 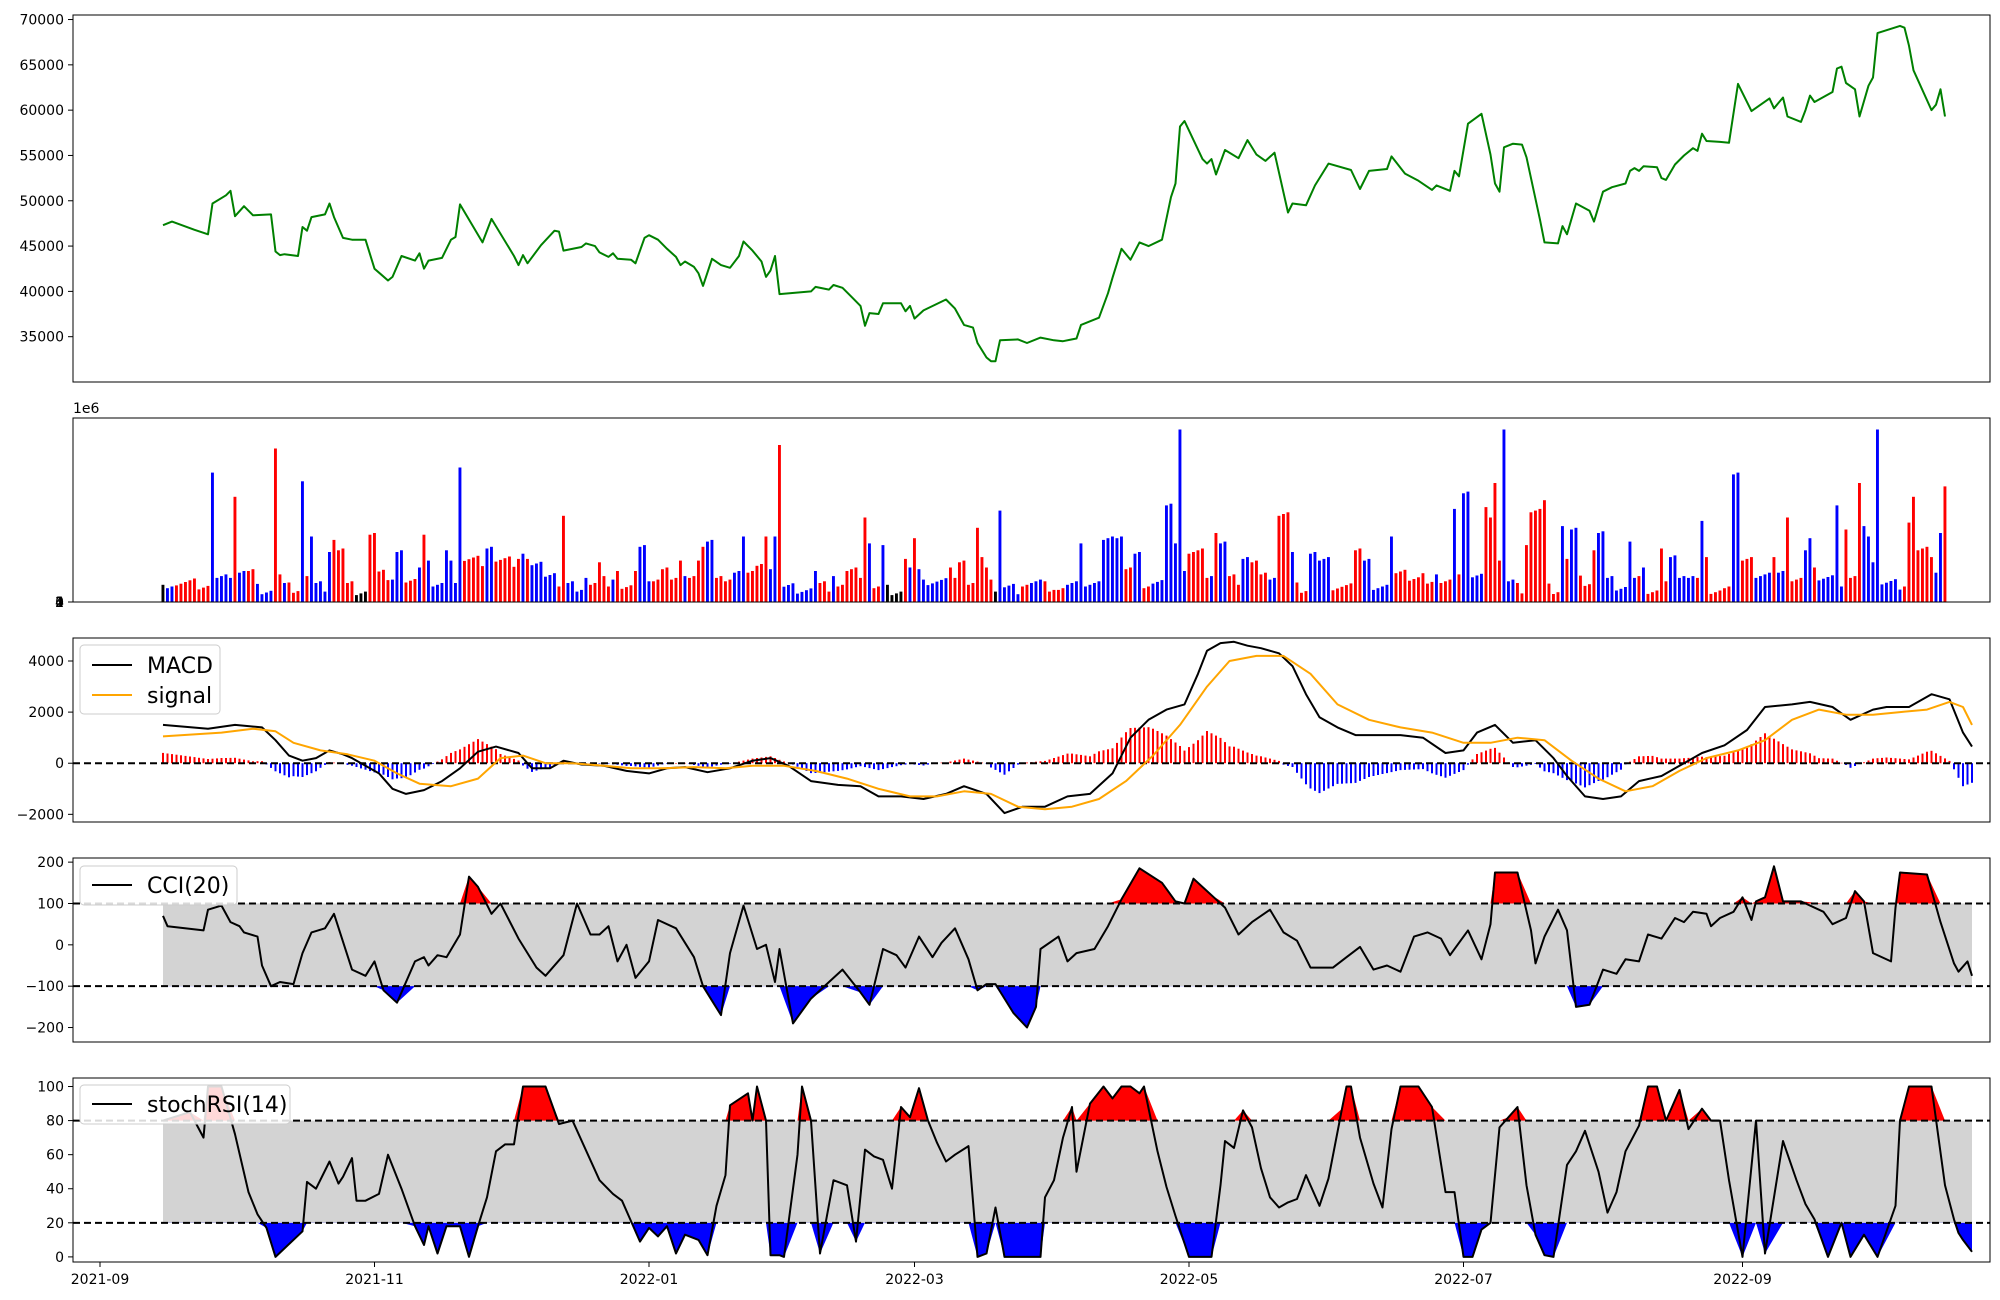 What do you see at coordinates (50, 1088) in the screenshot?
I see `y-tick-label: 100` at bounding box center [50, 1088].